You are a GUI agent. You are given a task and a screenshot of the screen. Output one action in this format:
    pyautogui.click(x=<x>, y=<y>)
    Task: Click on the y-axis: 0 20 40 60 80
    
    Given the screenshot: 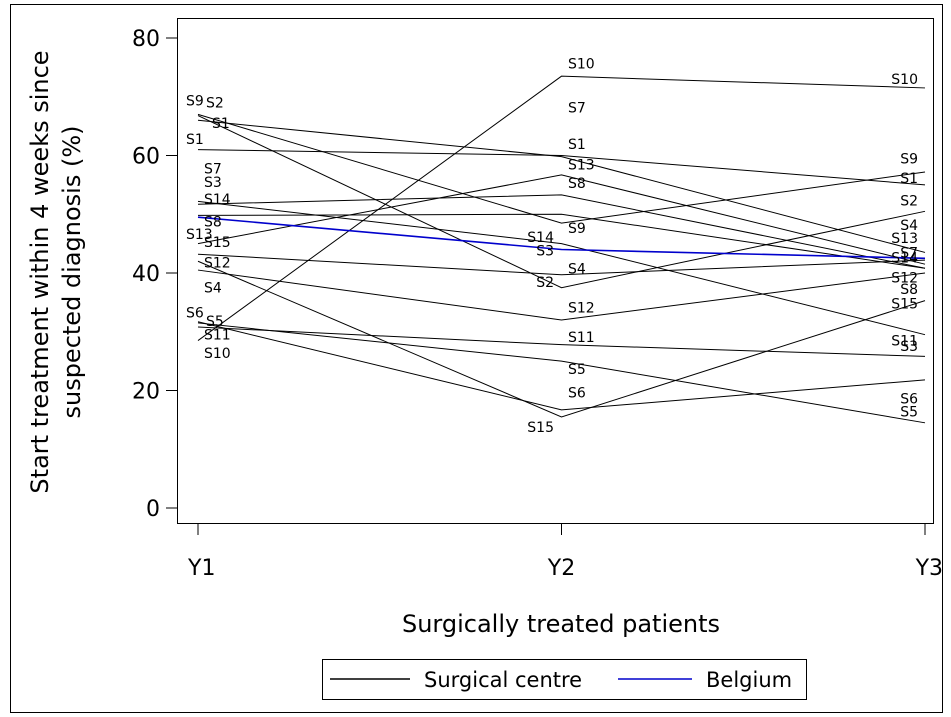 What is the action you would take?
    pyautogui.click(x=155, y=274)
    